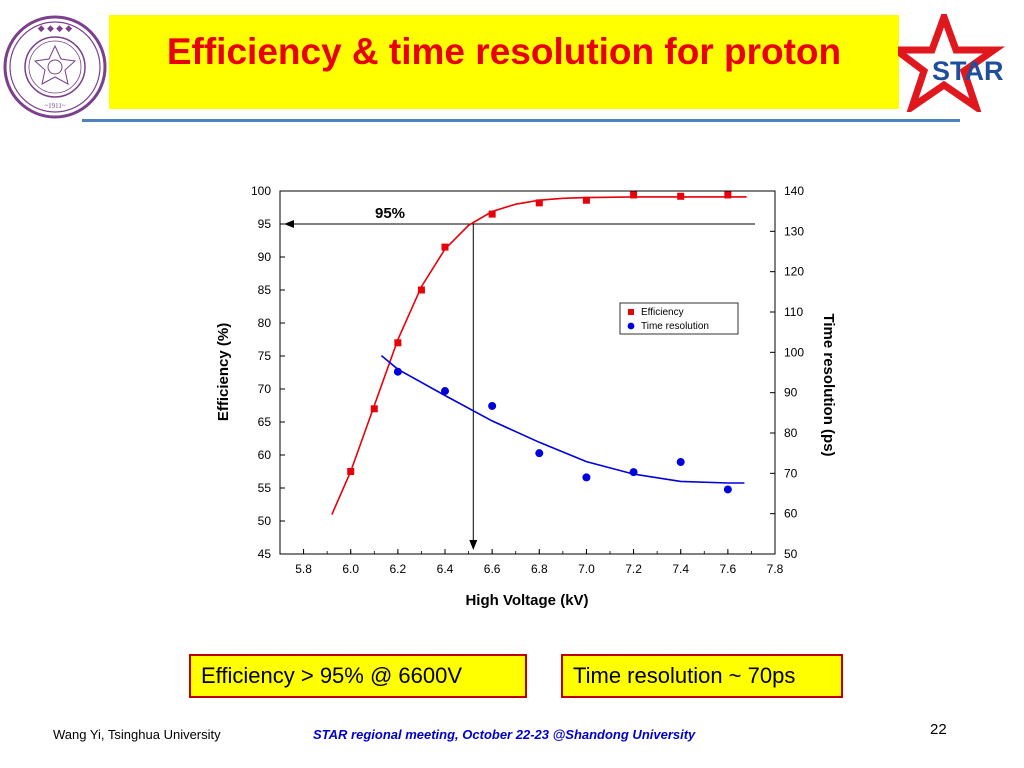  What do you see at coordinates (728, 569) in the screenshot?
I see `x-tick-label: 7.6` at bounding box center [728, 569].